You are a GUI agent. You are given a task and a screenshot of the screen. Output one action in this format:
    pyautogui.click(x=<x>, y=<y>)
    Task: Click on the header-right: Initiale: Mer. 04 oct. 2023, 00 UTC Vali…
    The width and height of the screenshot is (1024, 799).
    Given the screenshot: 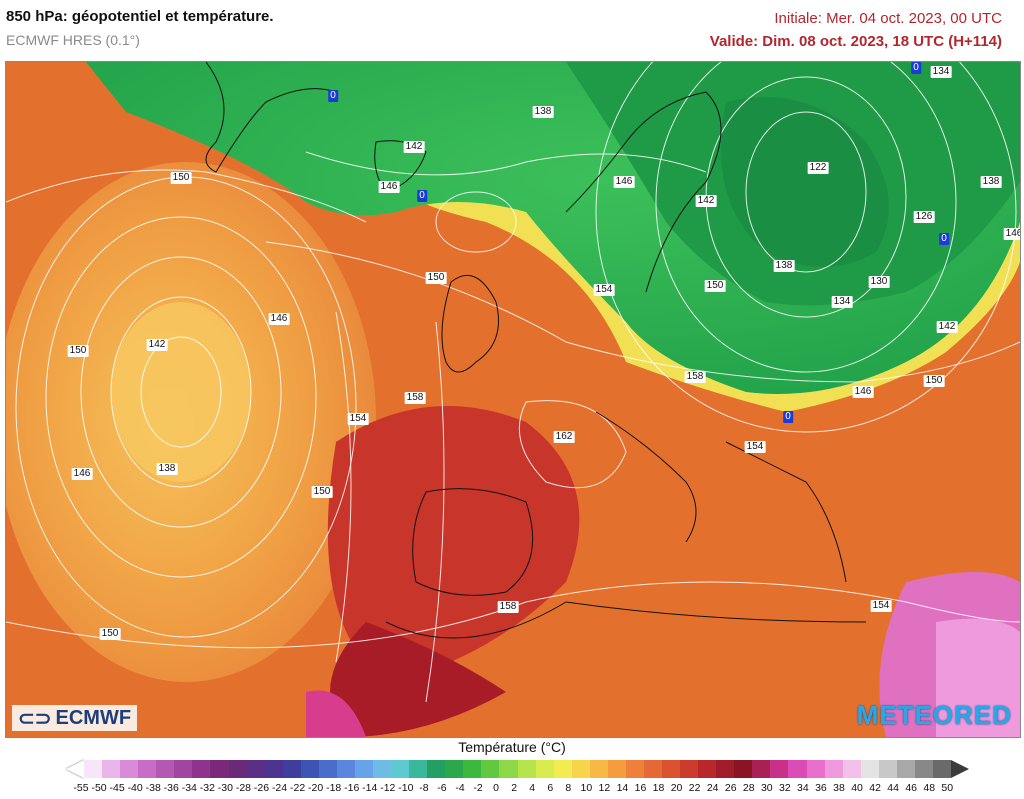 What is the action you would take?
    pyautogui.click(x=856, y=30)
    